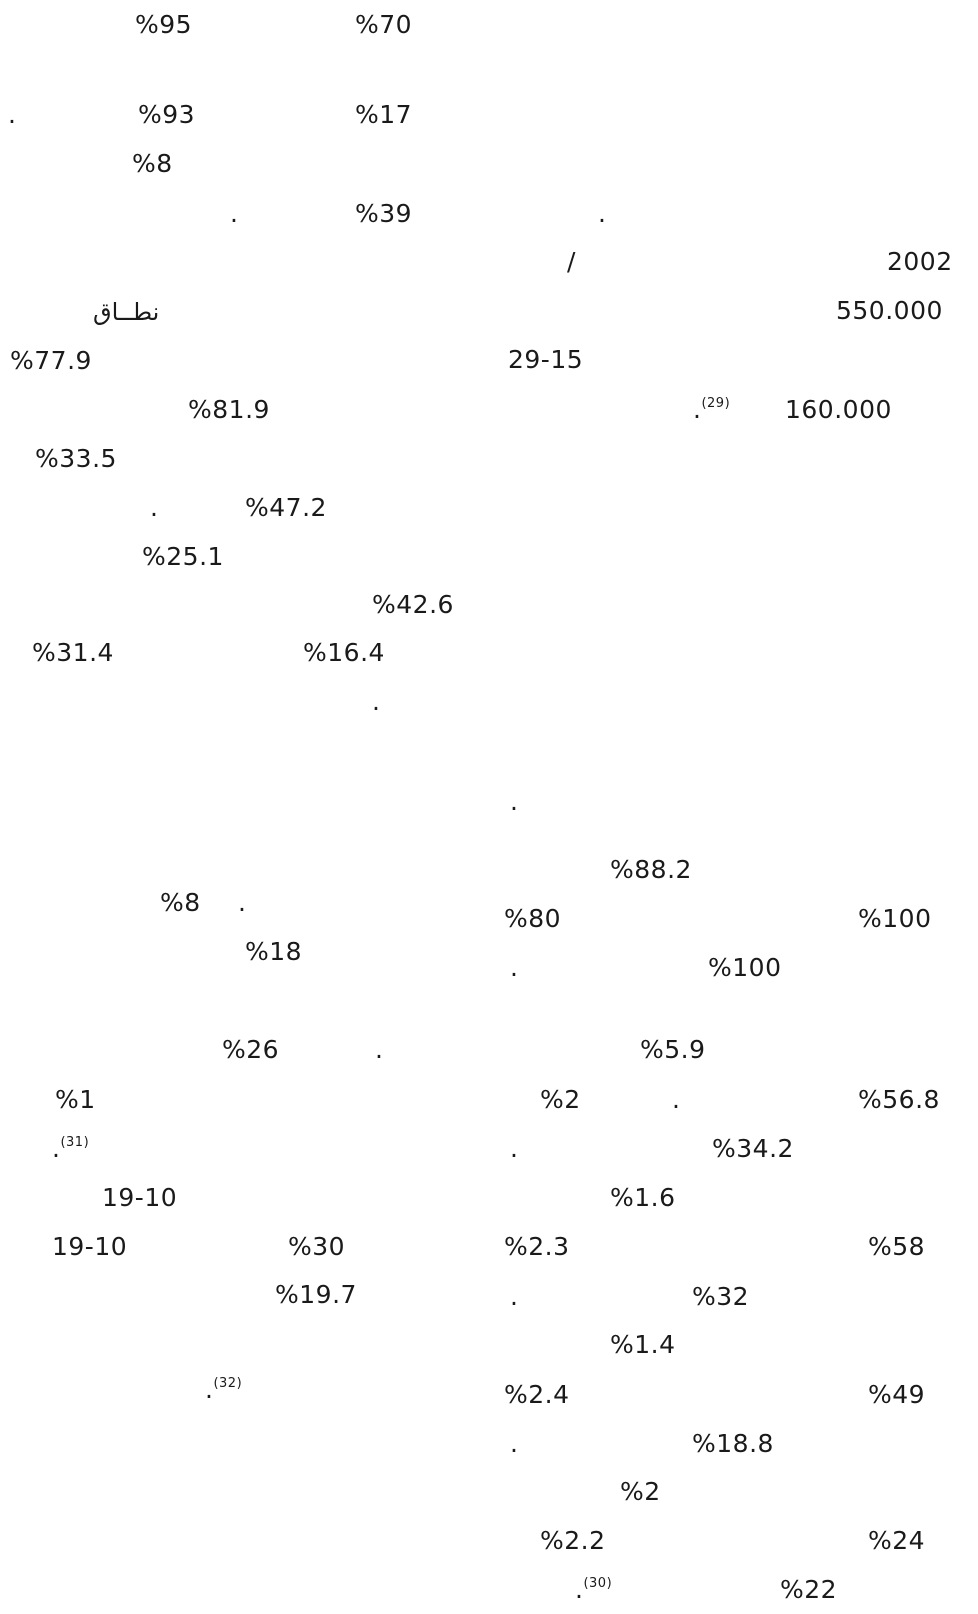 The image size is (978, 1614). I want to click on figure: %2.4, so click(537, 1394).